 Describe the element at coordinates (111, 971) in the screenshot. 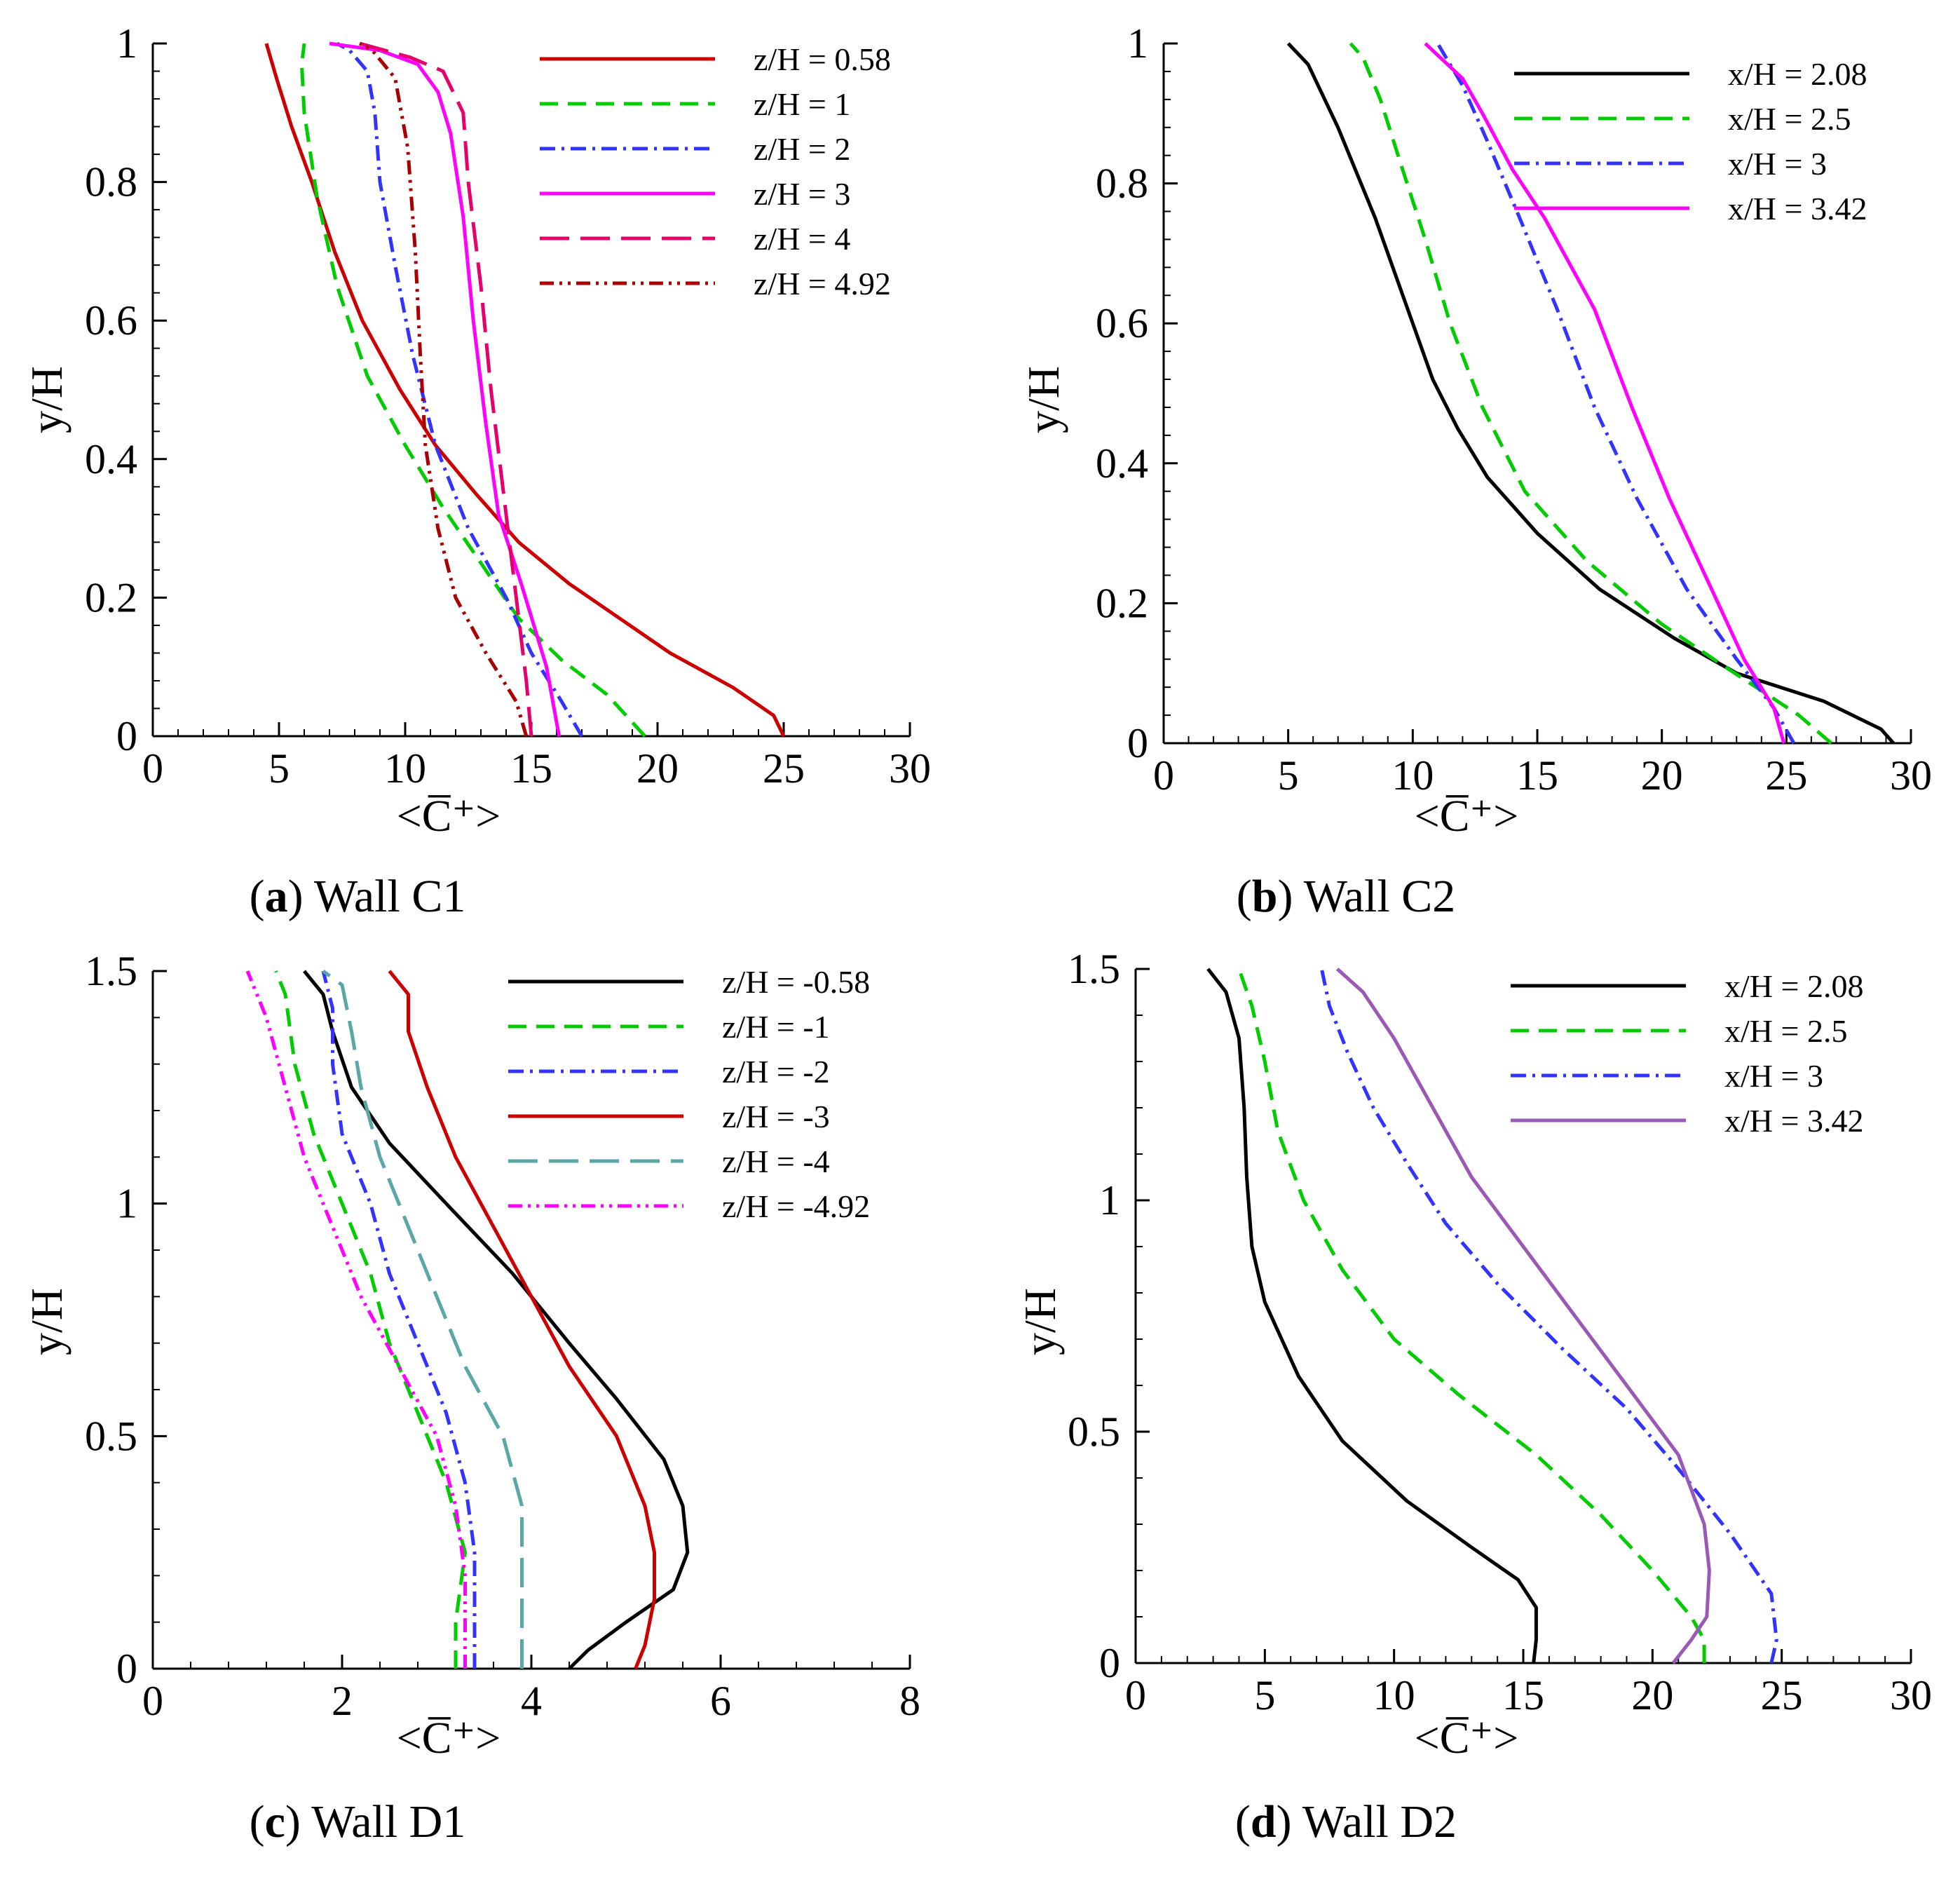

I see `y-tick-label: 1.5` at that location.